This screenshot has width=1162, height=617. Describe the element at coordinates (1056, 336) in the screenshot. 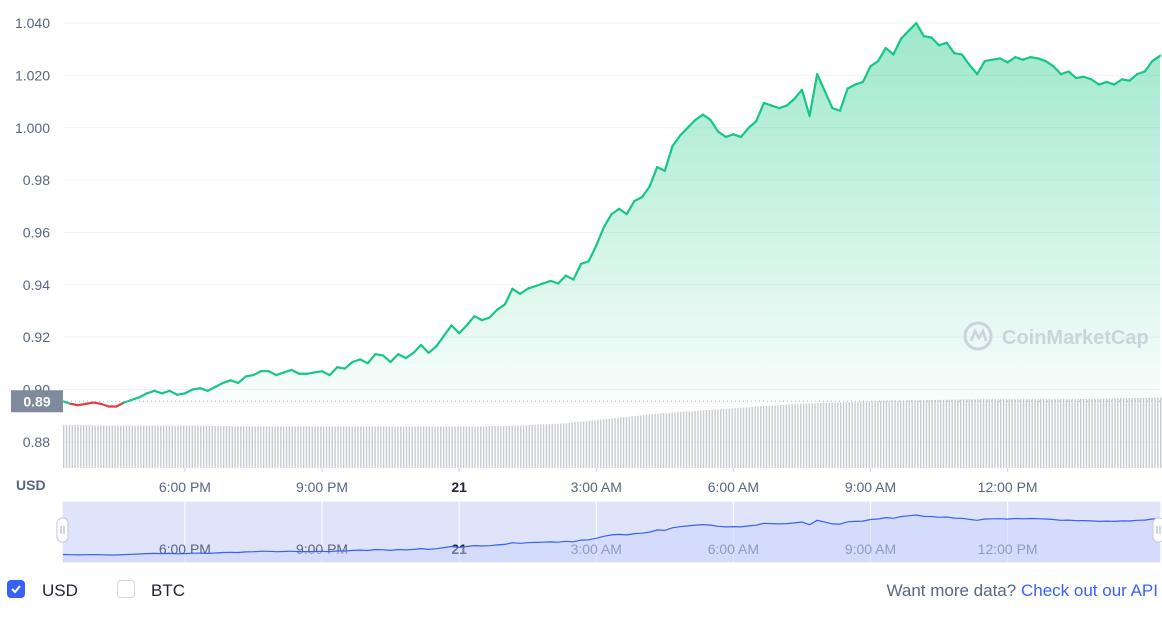

I see `watermark: CoinMarketCap` at that location.